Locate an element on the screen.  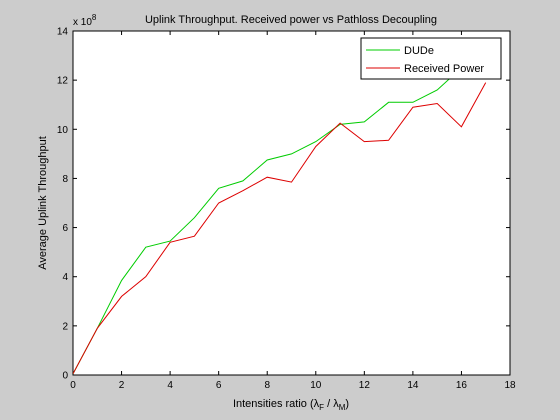
y-multiplier-exponent: 8 is located at coordinates (94, 17).